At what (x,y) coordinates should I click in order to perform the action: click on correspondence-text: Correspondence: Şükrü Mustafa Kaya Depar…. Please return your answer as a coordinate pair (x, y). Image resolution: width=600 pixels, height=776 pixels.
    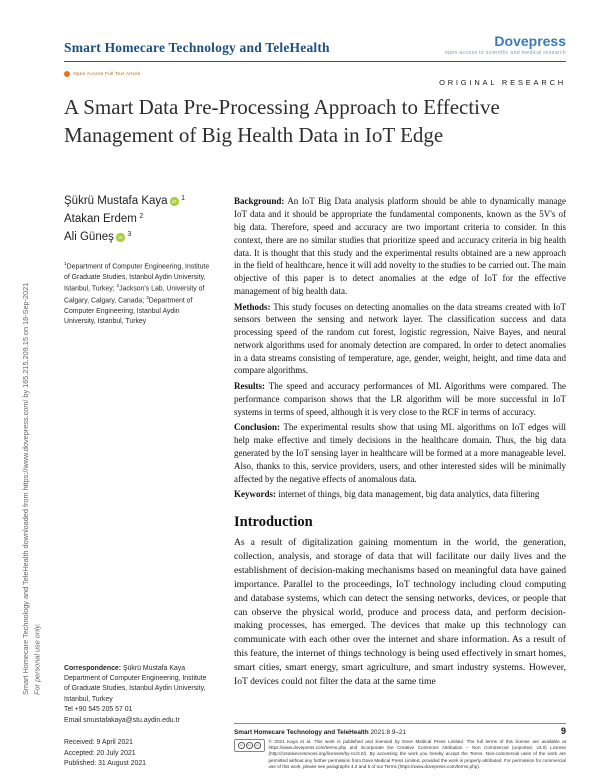
    Looking at the image, I should click on (138, 684).